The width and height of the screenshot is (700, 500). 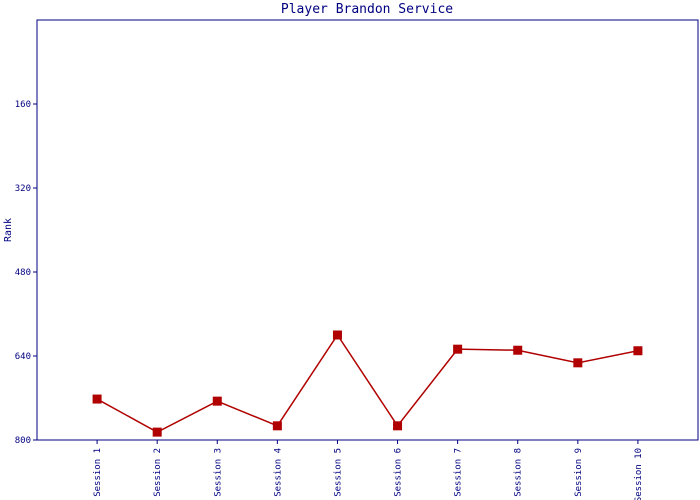 I want to click on y-axis-label: Rank, so click(x=8, y=230).